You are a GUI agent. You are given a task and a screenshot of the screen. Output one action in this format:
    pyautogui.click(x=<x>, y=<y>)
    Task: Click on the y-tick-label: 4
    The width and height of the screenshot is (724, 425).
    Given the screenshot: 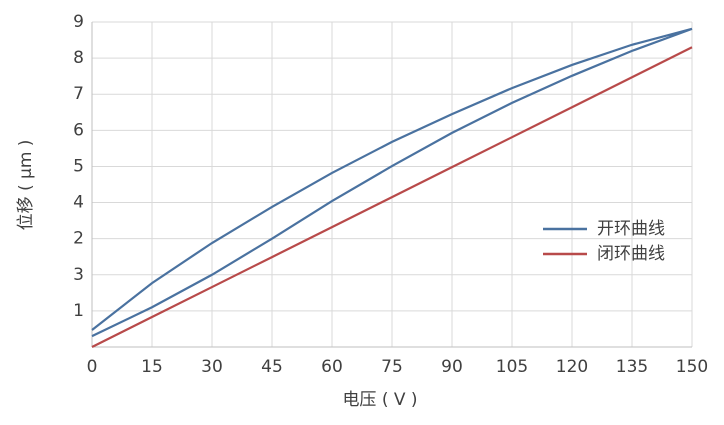 What is the action you would take?
    pyautogui.click(x=78, y=203)
    